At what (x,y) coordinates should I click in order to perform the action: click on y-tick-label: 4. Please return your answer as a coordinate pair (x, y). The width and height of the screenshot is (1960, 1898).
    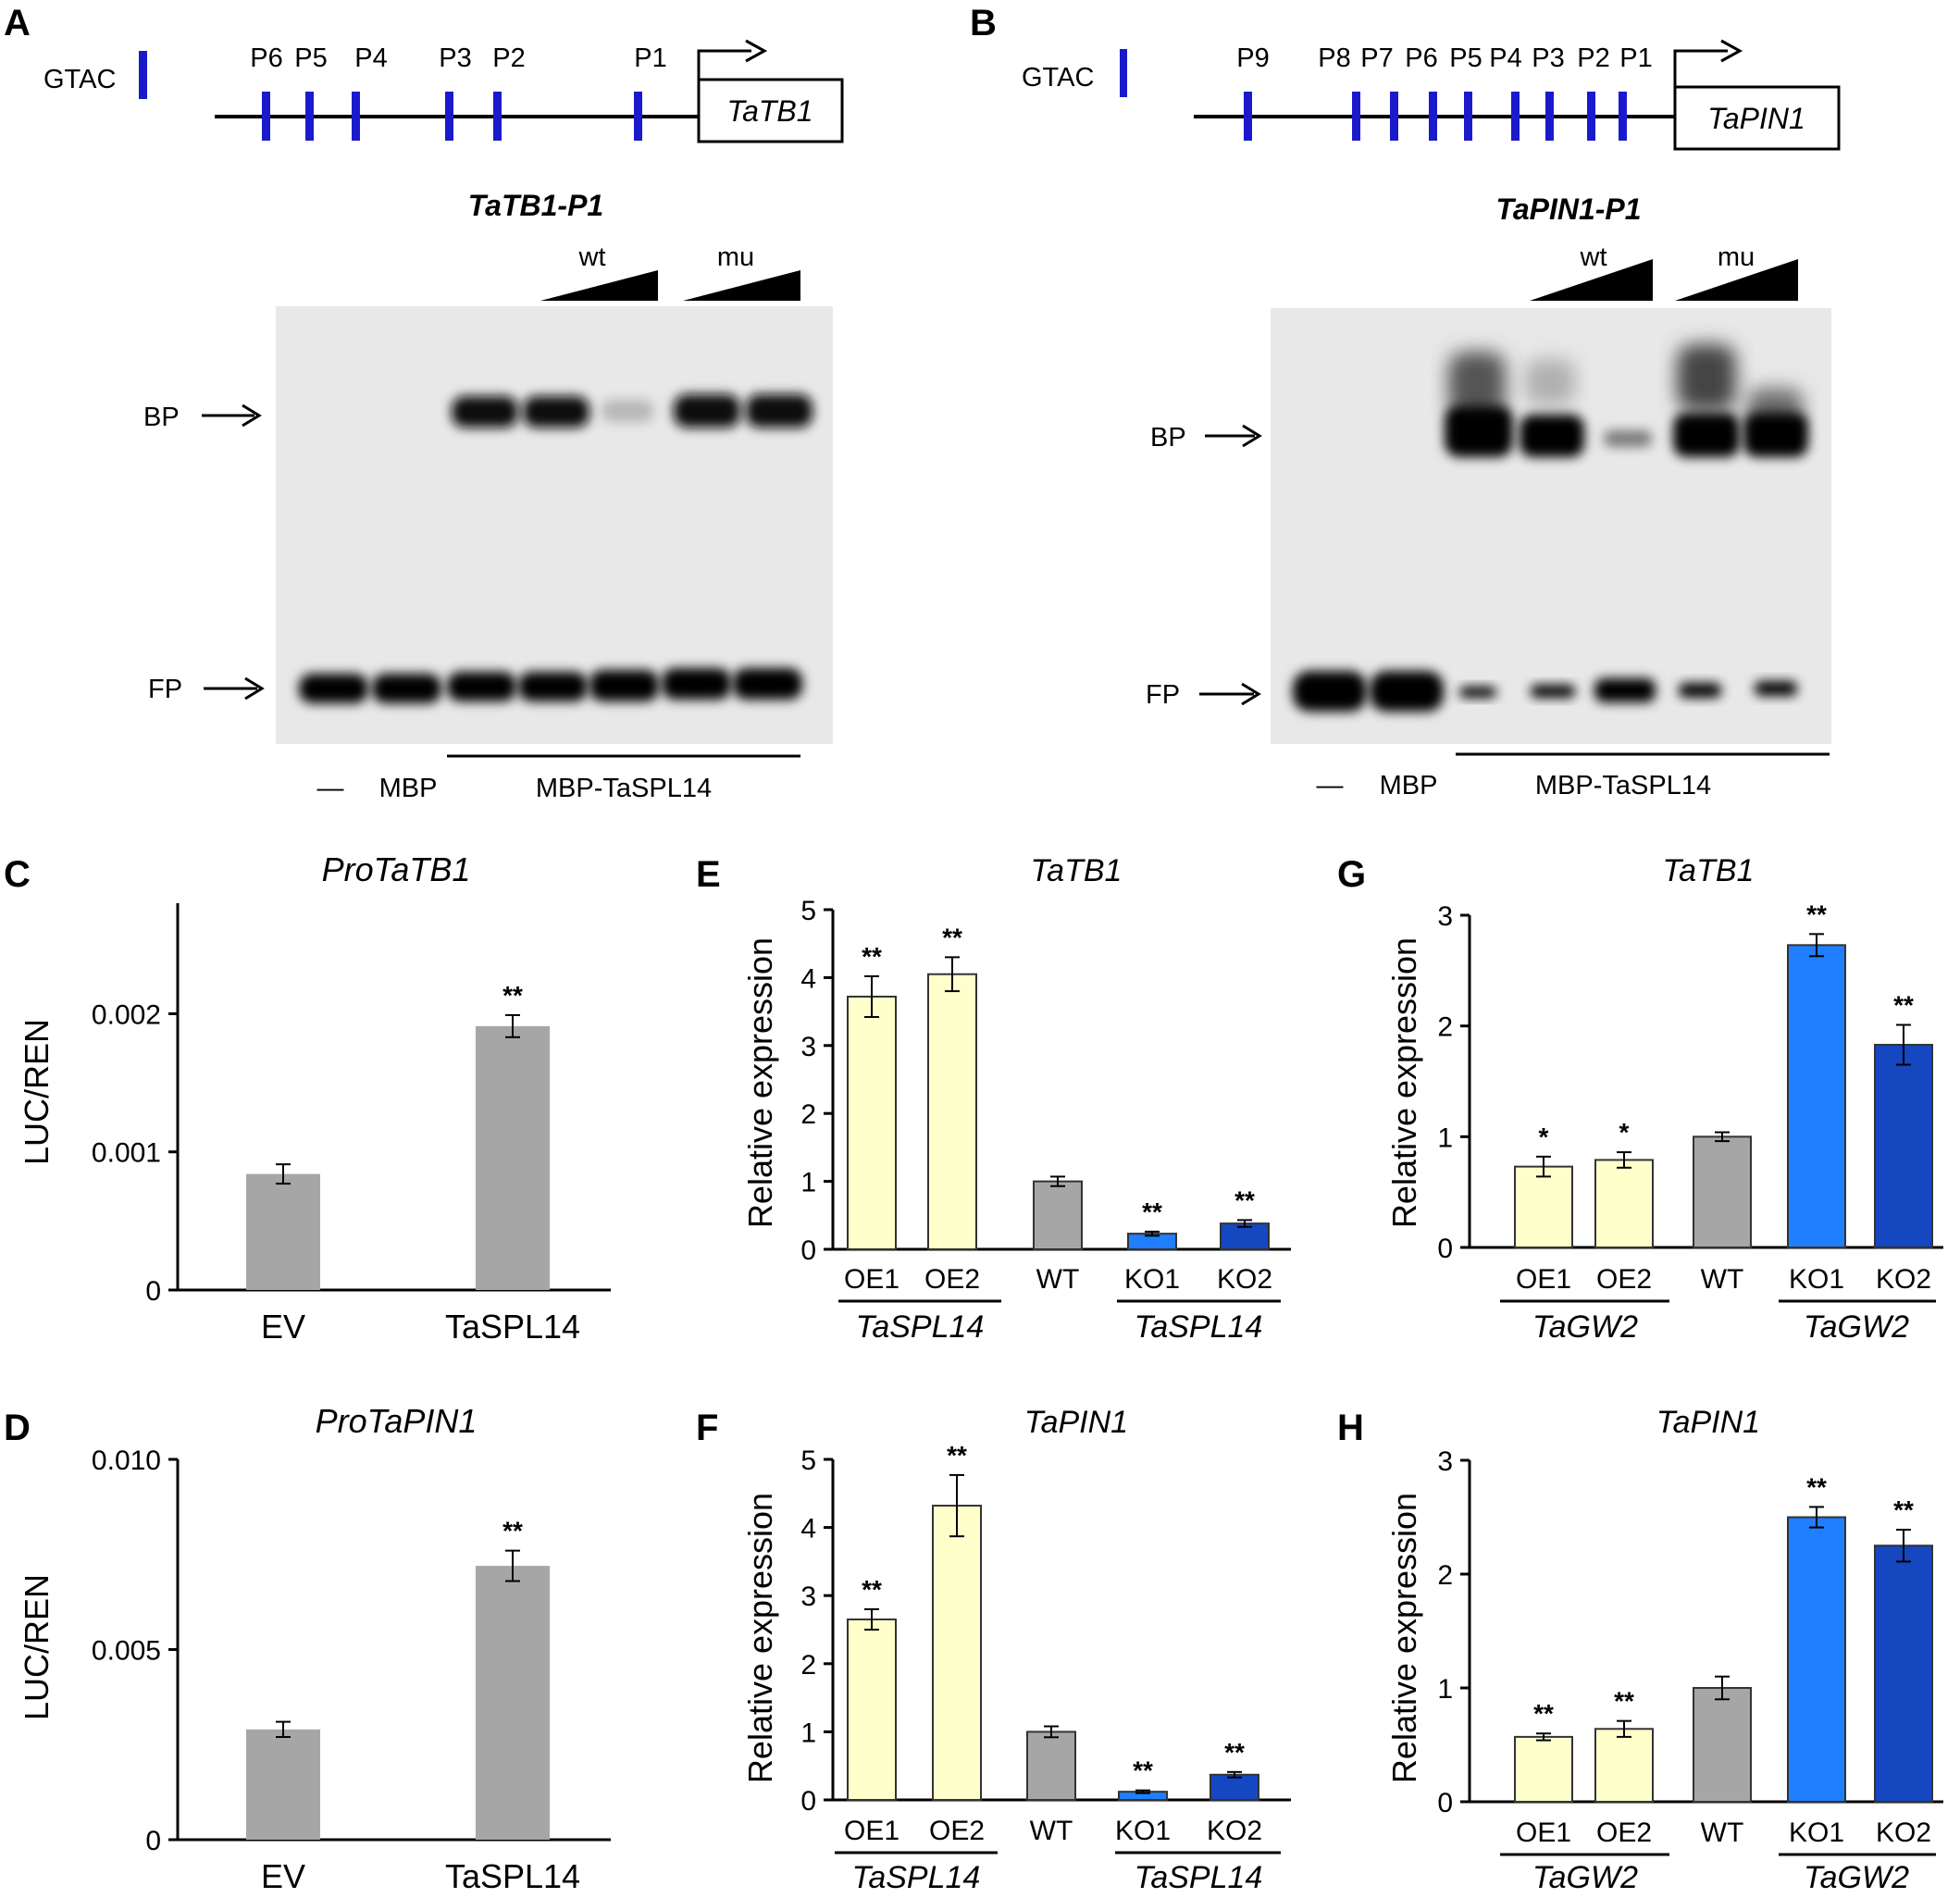
    Looking at the image, I should click on (808, 978).